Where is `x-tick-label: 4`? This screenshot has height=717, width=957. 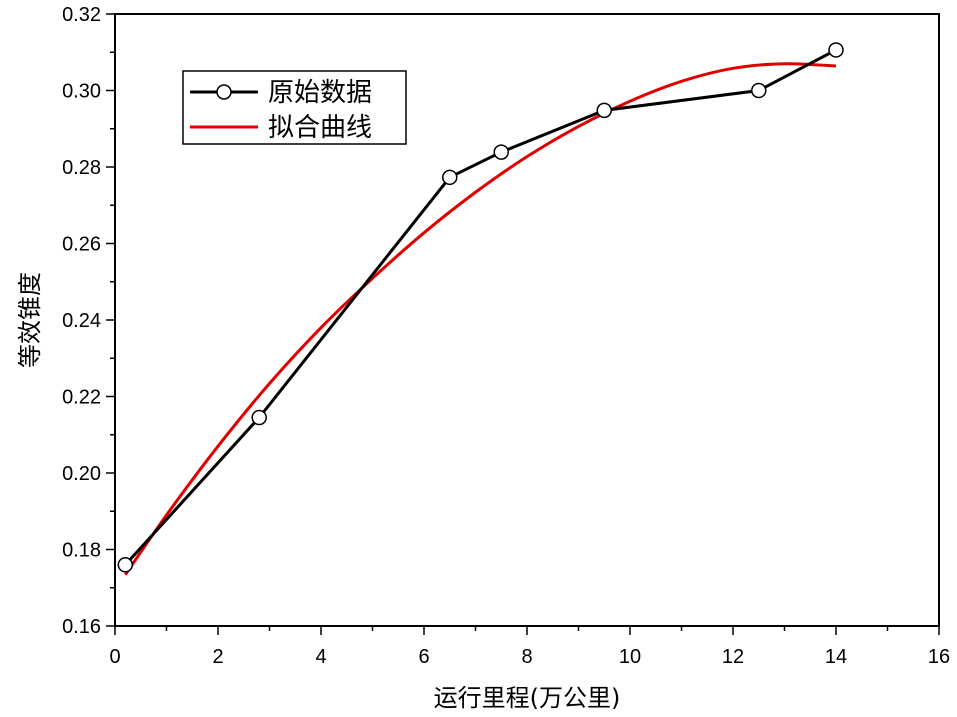 x-tick-label: 4 is located at coordinates (320, 657).